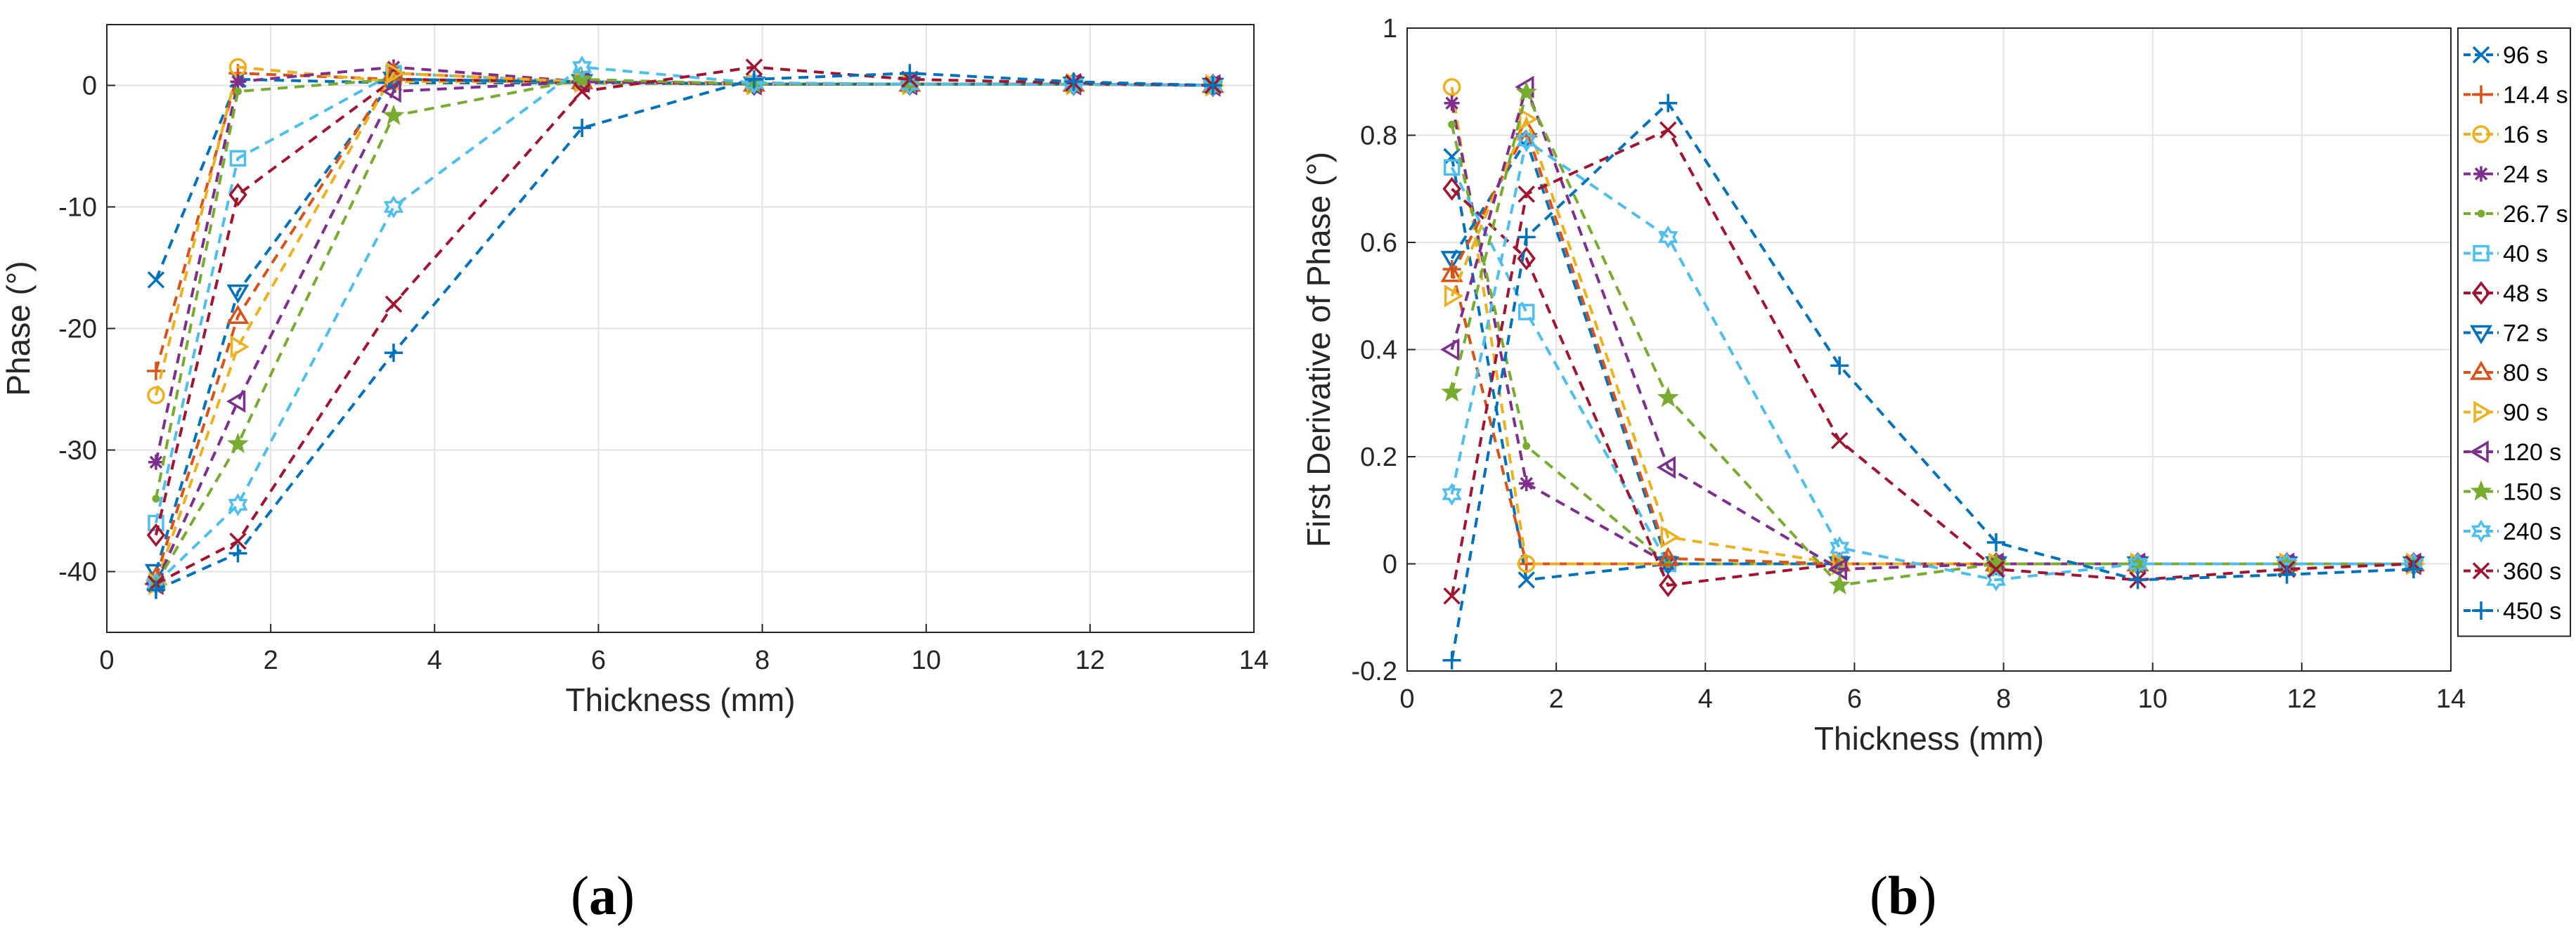 The height and width of the screenshot is (938, 2576). I want to click on legend-entry: 150 s, so click(2513, 493).